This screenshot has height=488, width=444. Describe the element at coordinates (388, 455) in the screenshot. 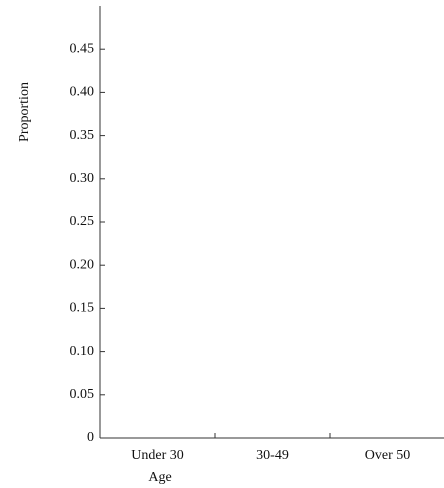

I see `x-tick-label: Over 50` at that location.